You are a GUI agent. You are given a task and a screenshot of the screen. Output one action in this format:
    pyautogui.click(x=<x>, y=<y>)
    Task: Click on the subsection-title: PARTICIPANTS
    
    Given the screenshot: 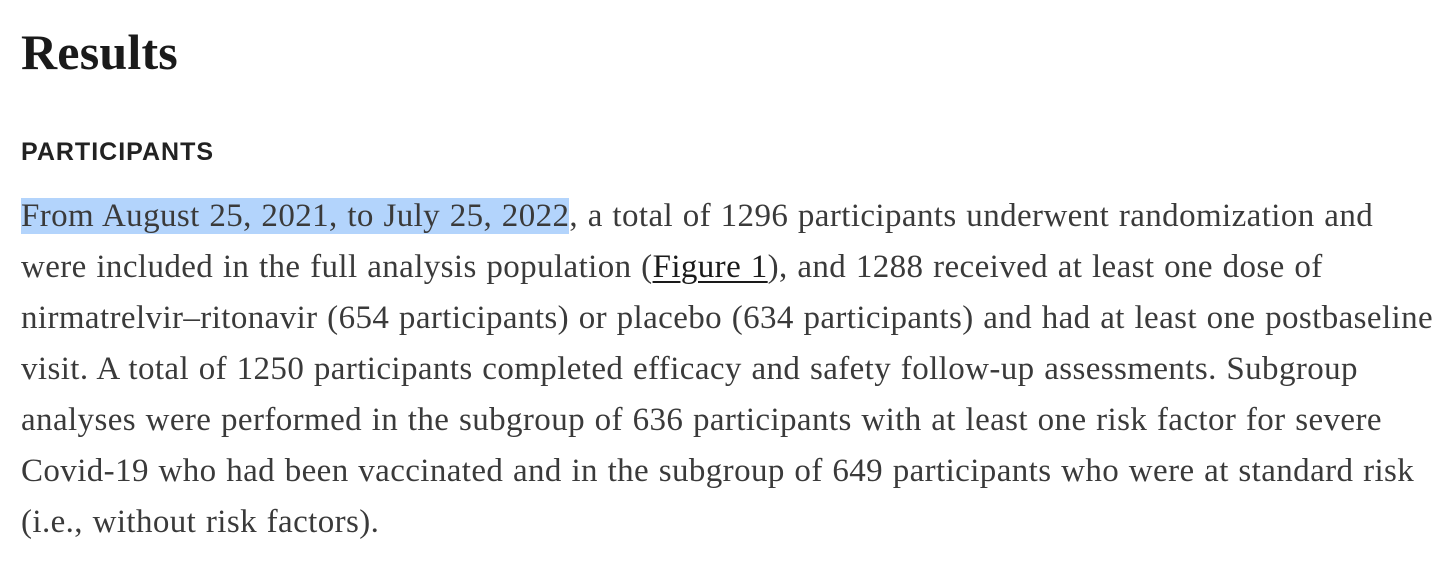 What is the action you would take?
    pyautogui.click(x=118, y=152)
    